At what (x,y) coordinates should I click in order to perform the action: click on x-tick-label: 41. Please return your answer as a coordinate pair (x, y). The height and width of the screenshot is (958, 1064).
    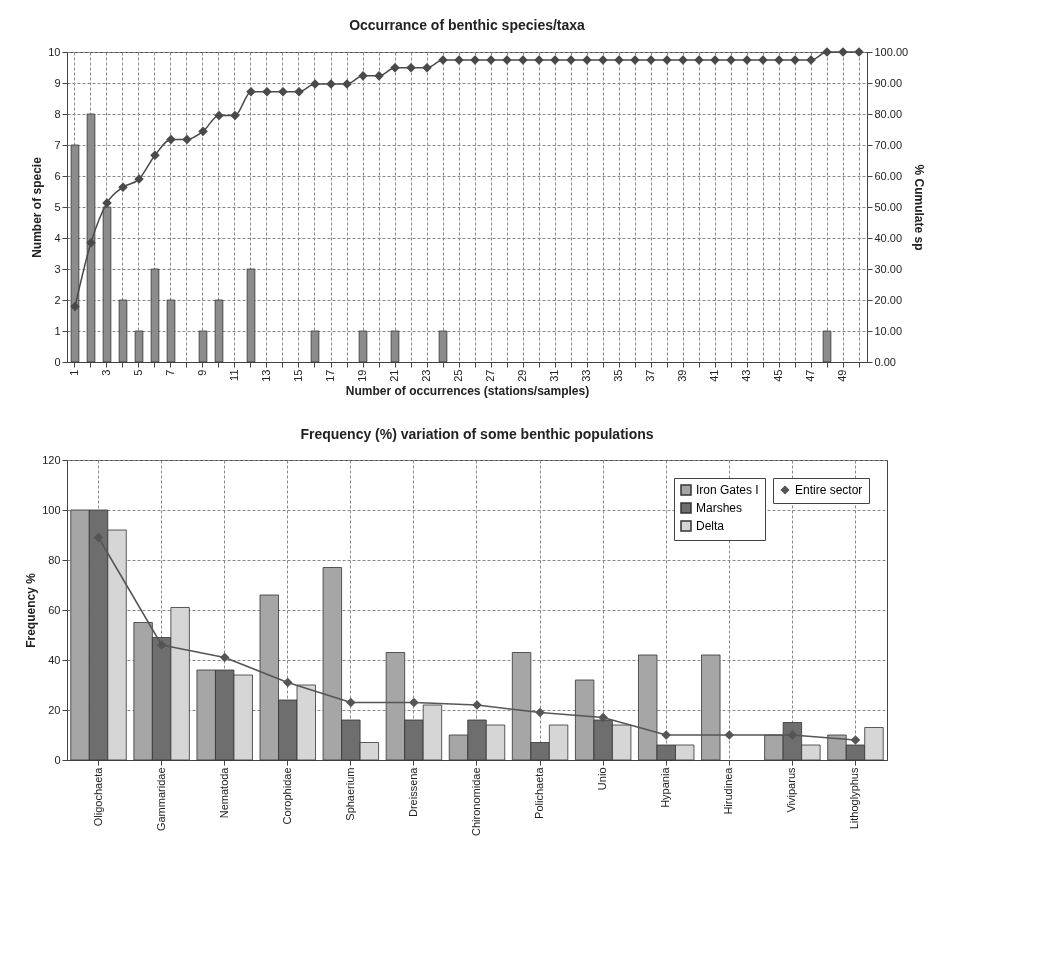
    Looking at the image, I should click on (714, 375).